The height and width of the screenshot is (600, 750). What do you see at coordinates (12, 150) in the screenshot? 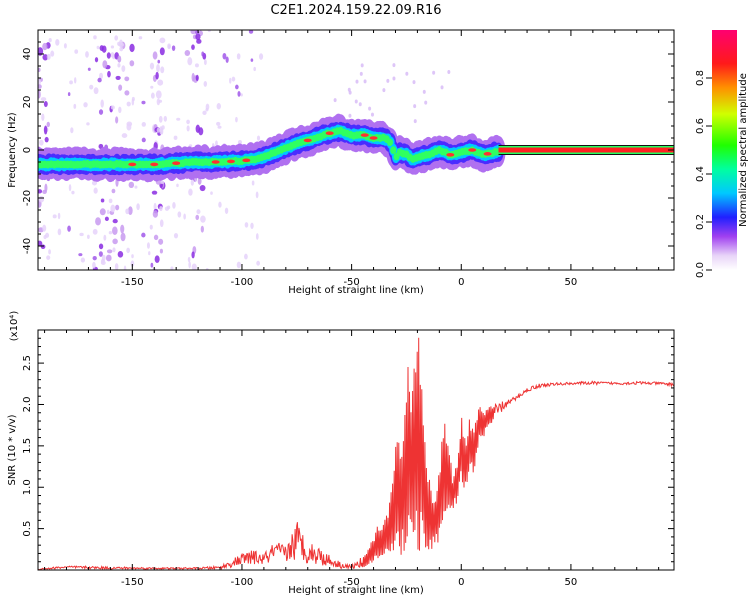
I see `spectrogram-ylabel: Frequency (Hz)` at bounding box center [12, 150].